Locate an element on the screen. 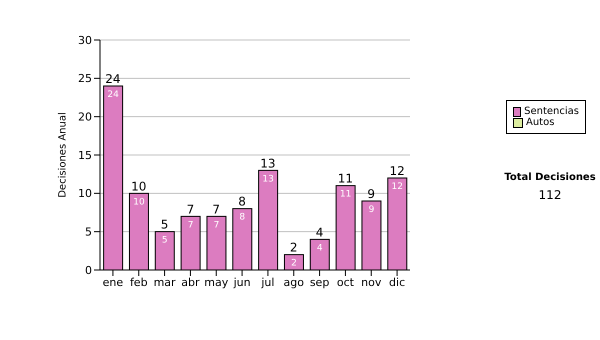 The image size is (600, 340). total-label: 12 is located at coordinates (397, 171).